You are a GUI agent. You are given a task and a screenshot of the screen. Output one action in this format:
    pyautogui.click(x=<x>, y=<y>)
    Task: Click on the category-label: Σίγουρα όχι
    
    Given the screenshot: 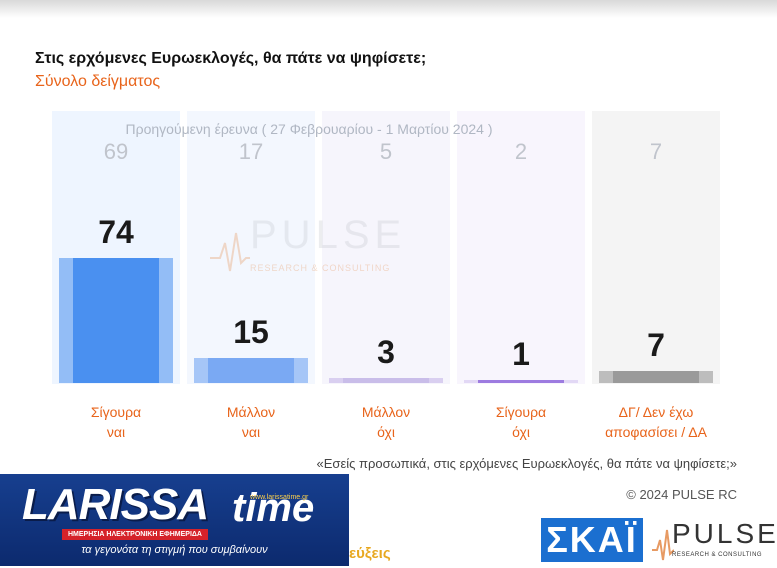 What is the action you would take?
    pyautogui.click(x=521, y=422)
    